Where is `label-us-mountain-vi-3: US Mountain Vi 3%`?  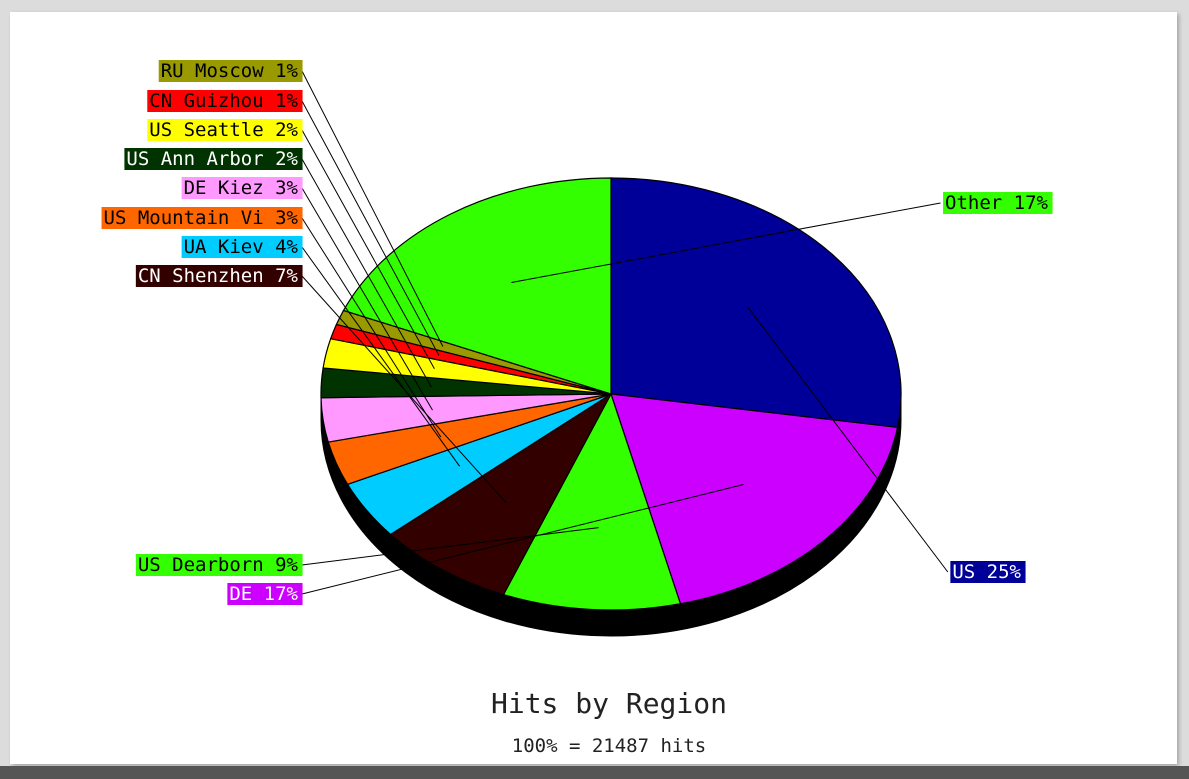
label-us-mountain-vi-3: US Mountain Vi 3% is located at coordinates (201, 218).